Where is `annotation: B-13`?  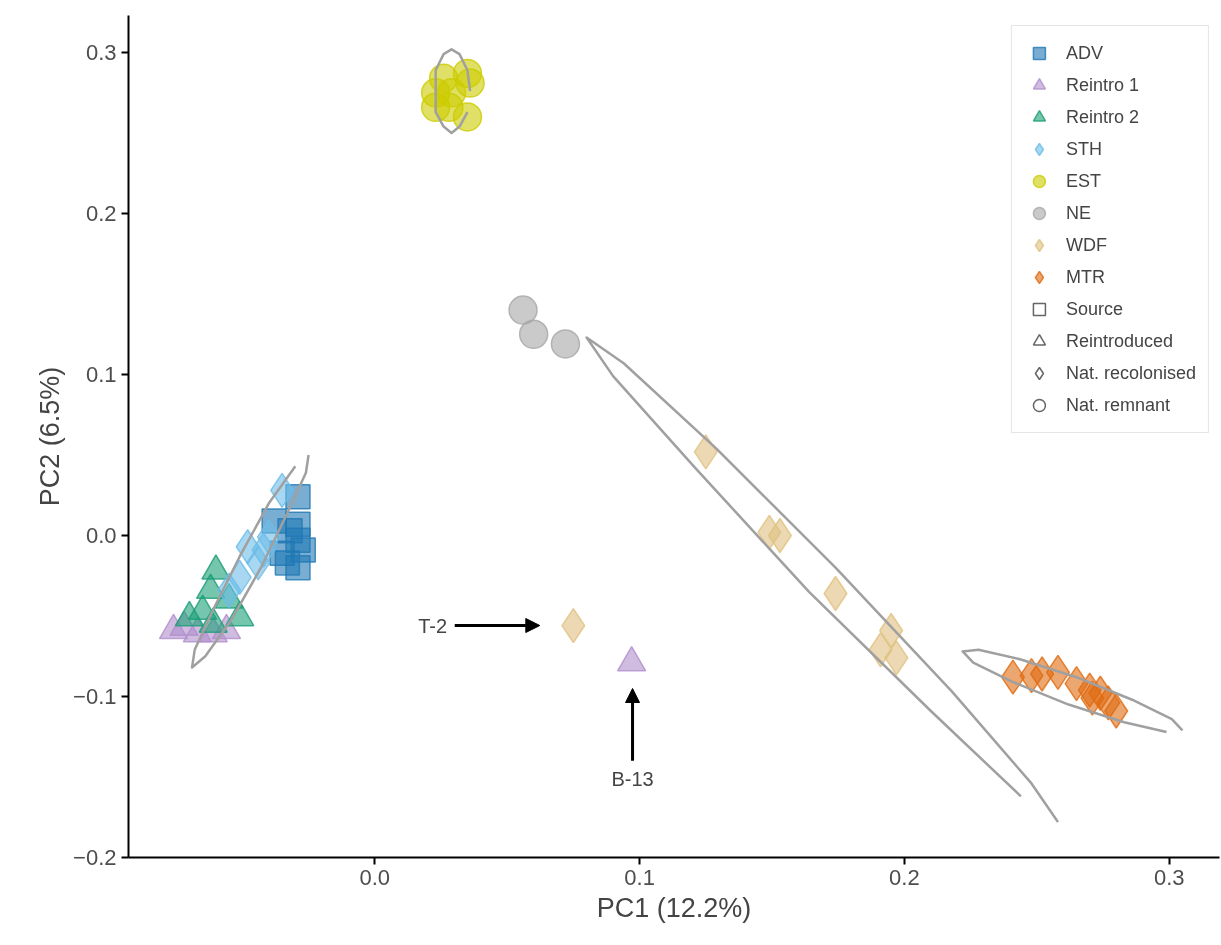
annotation: B-13 is located at coordinates (632, 779).